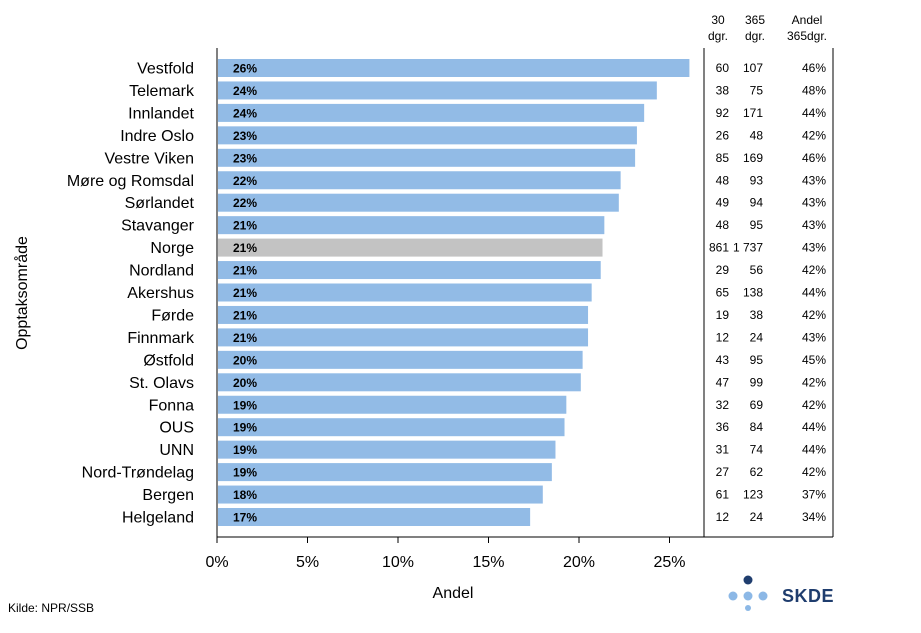 Image resolution: width=921 pixels, height=633 pixels. What do you see at coordinates (149, 158) in the screenshot?
I see `category-label: Vestre Viken` at bounding box center [149, 158].